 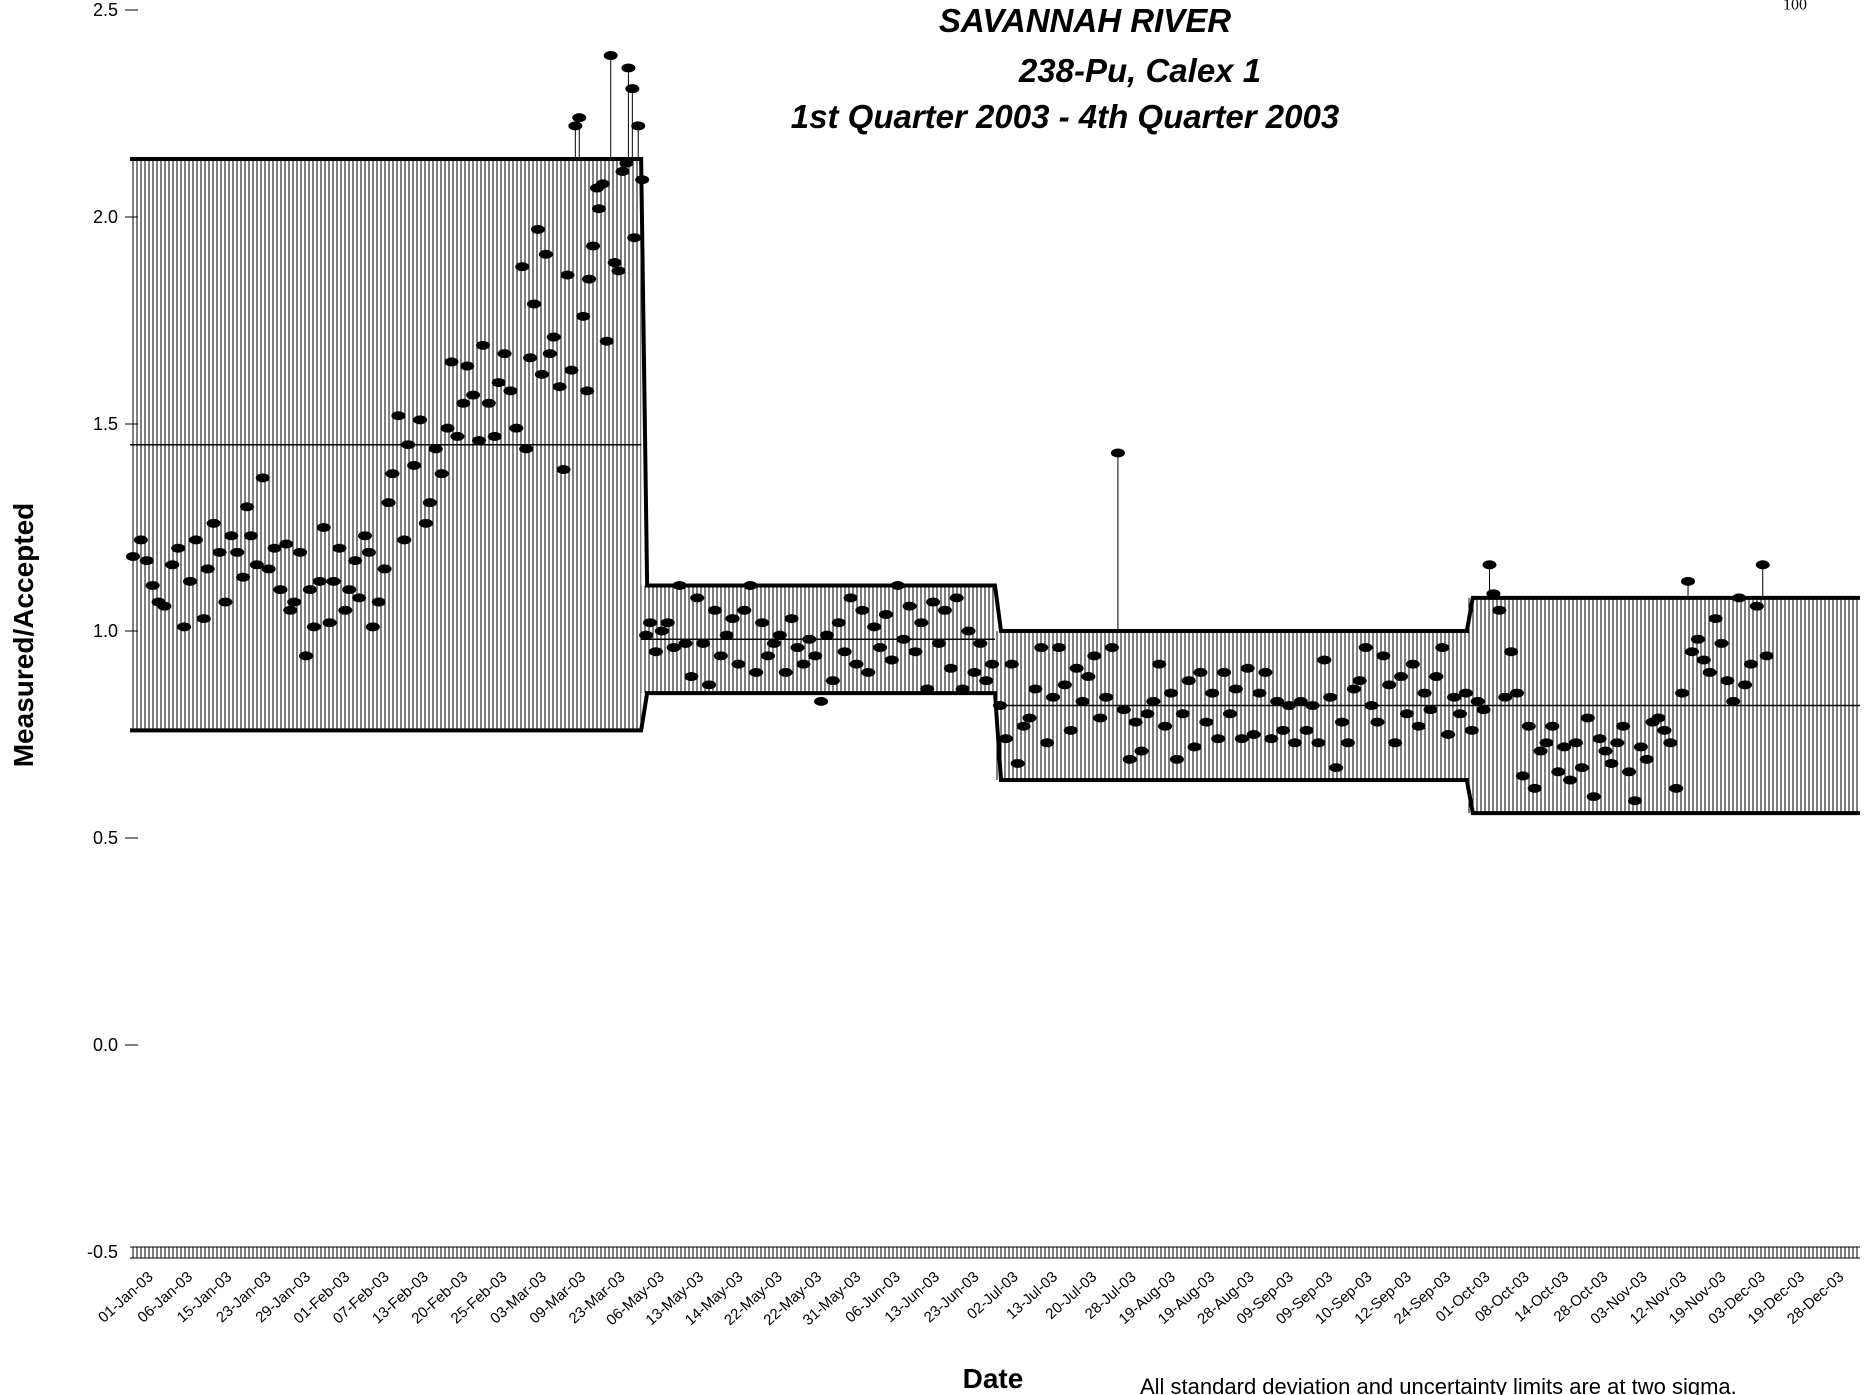 I want to click on x-axis-line, so click(x=995, y=1252).